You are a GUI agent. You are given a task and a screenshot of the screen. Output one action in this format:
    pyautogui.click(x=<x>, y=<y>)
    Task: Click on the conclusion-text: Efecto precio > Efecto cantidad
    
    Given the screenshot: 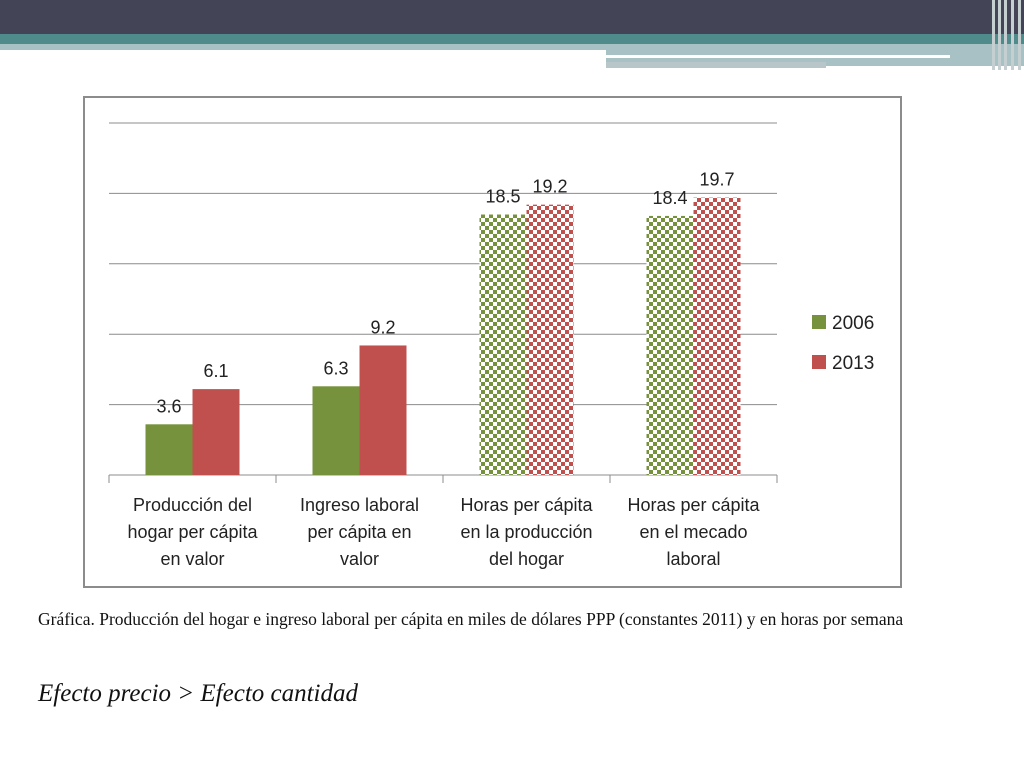 What is the action you would take?
    pyautogui.click(x=198, y=693)
    